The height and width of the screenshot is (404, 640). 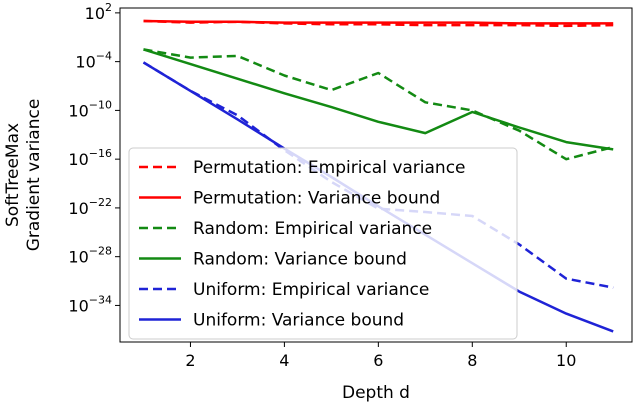 I want to click on legend-label: Random: Variance bound, so click(x=300, y=260).